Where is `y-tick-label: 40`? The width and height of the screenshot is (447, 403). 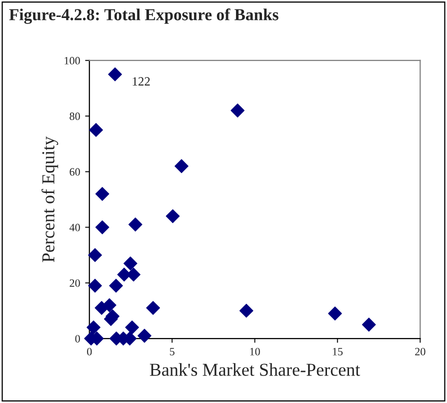 y-tick-label: 40 is located at coordinates (74, 228).